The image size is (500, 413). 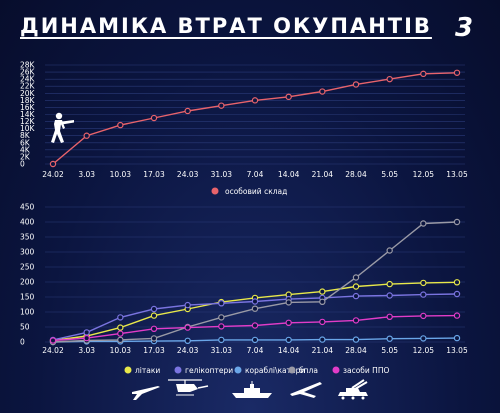 What do you see at coordinates (289, 350) in the screenshot?
I see `equipment-x-tick-label: 14.04` at bounding box center [289, 350].